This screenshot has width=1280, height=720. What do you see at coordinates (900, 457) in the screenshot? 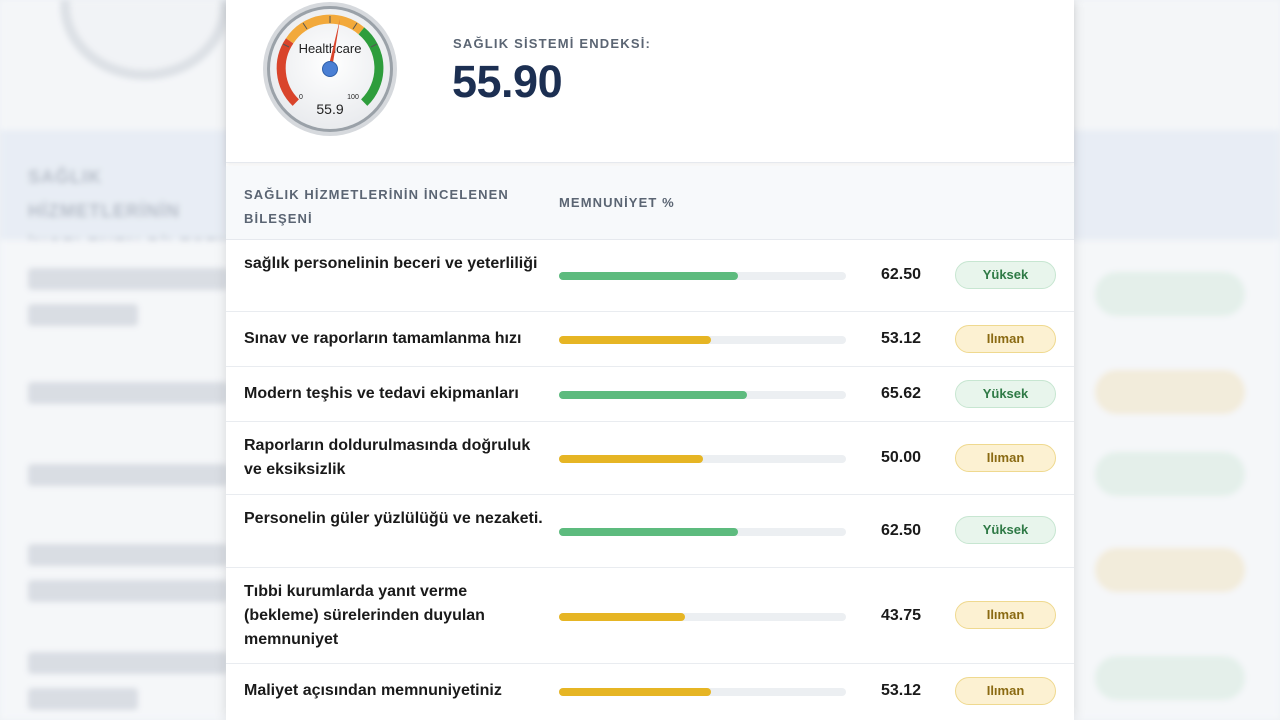
I see `satisfaction-value: 50.00` at bounding box center [900, 457].